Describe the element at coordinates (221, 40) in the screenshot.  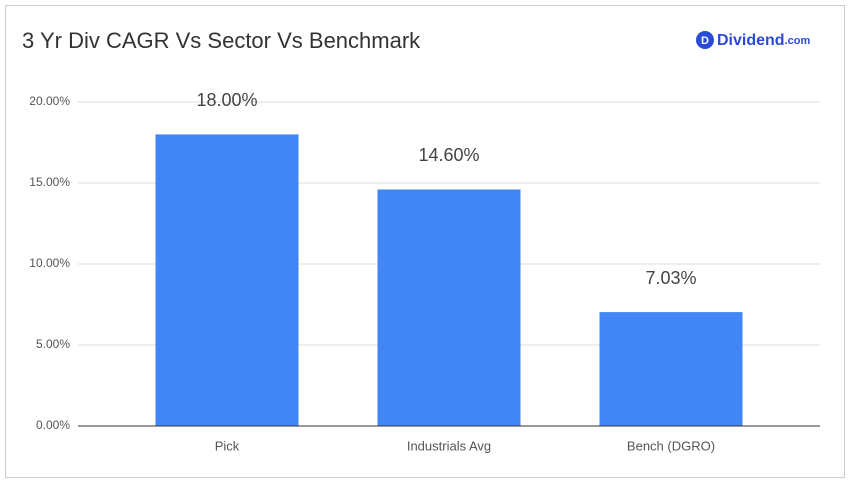
I see `chart-title: 3 Yr Div CAGR Vs Sector Vs Benchmark` at that location.